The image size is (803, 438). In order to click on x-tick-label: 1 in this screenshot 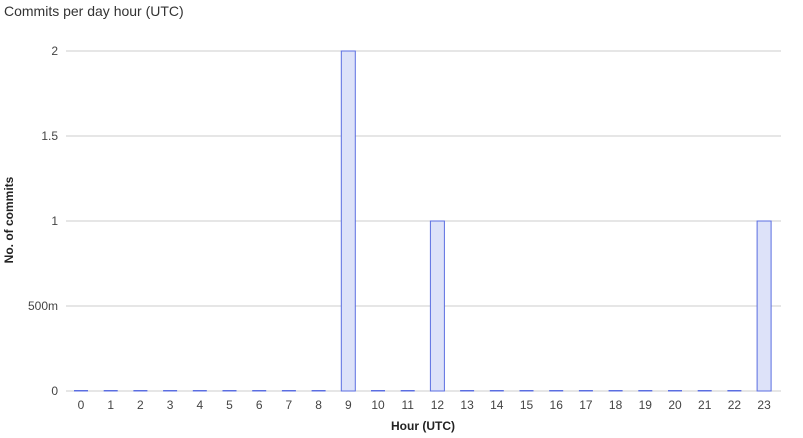, I will do `click(110, 405)`.